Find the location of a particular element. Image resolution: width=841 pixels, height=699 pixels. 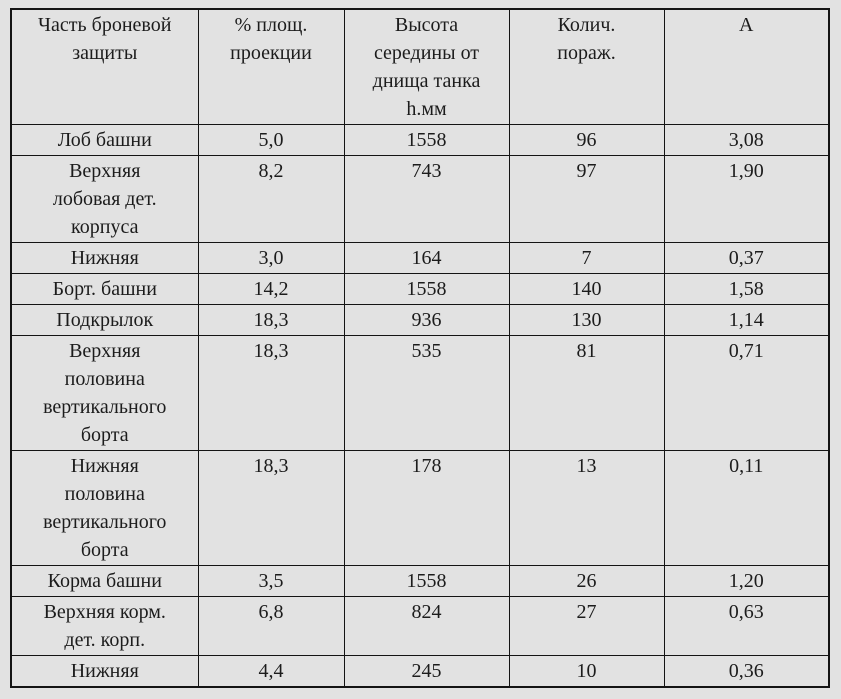

table-row: Нижняя 3,0 164 7 0,37 is located at coordinates (420, 258).